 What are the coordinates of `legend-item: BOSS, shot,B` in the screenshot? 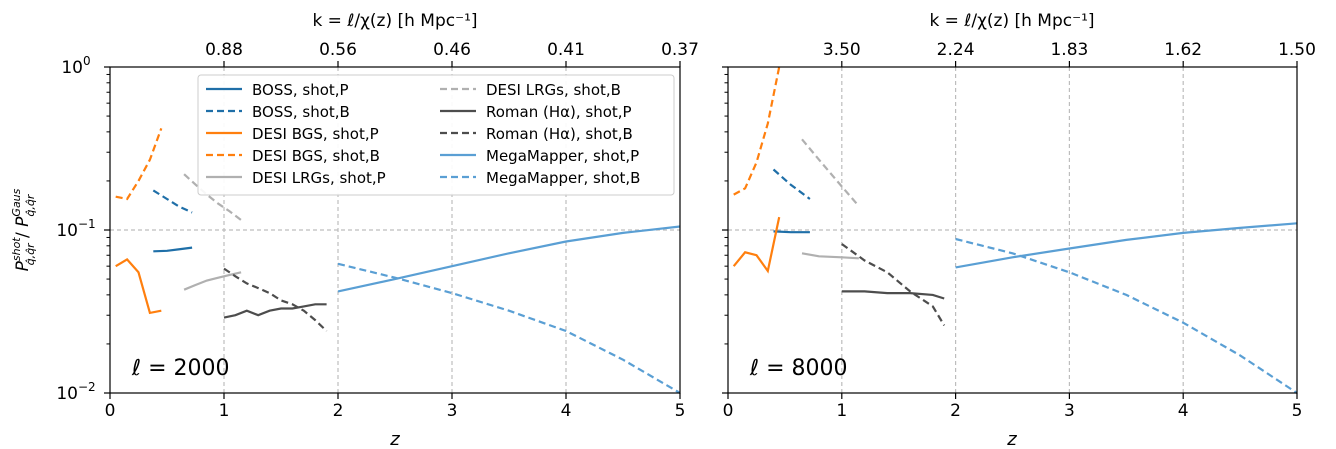 It's located at (278, 112).